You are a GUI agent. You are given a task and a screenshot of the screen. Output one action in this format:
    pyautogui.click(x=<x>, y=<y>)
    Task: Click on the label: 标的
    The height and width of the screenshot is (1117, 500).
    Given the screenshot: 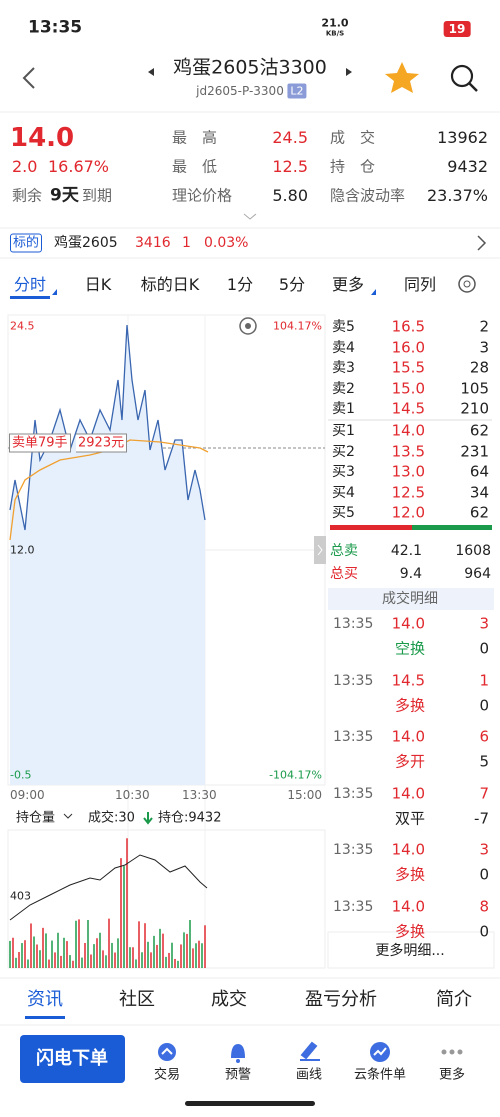 What is the action you would take?
    pyautogui.click(x=26, y=243)
    